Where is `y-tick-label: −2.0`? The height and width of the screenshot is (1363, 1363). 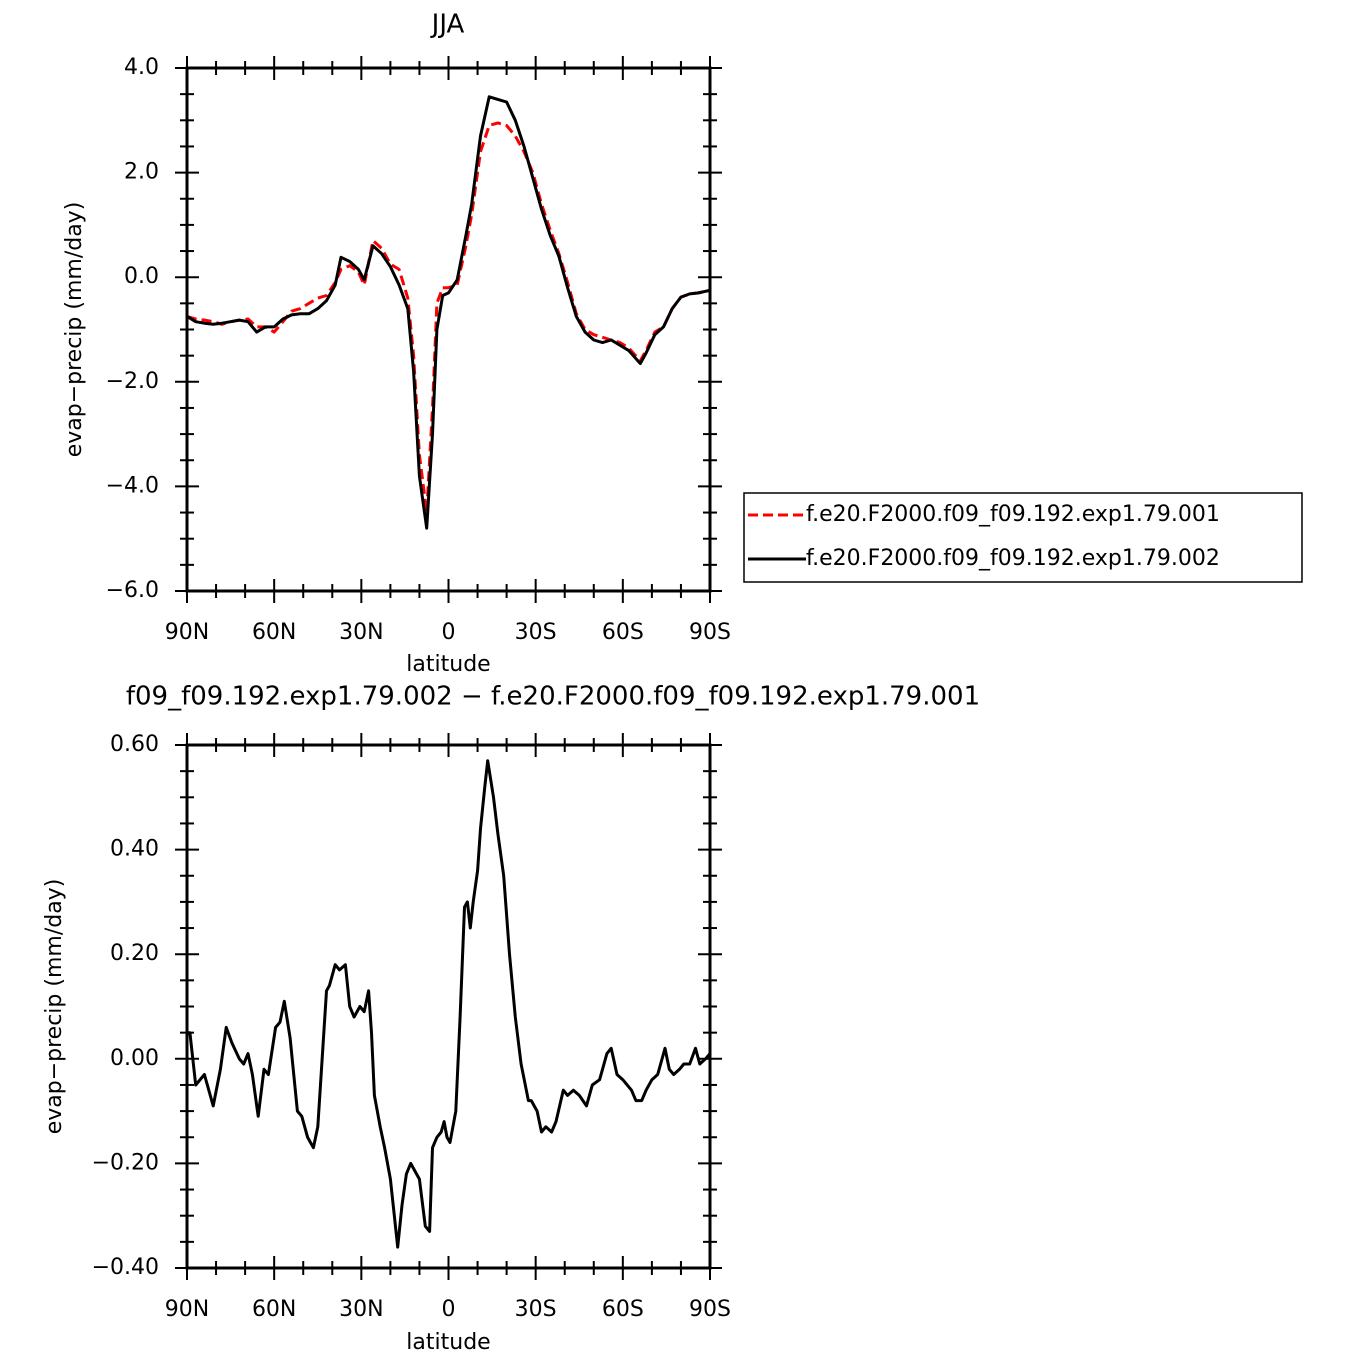
y-tick-label: −2.0 is located at coordinates (132, 381).